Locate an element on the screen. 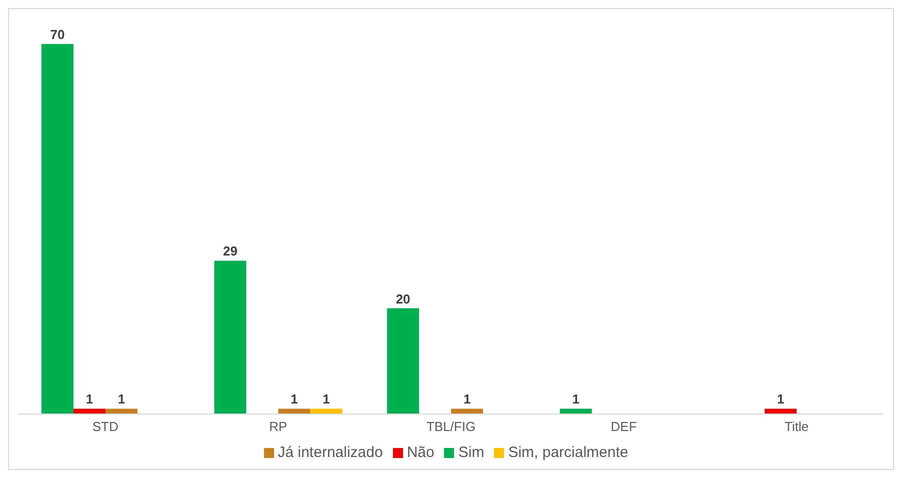  x-tick-label: TBL/FIG is located at coordinates (451, 426).